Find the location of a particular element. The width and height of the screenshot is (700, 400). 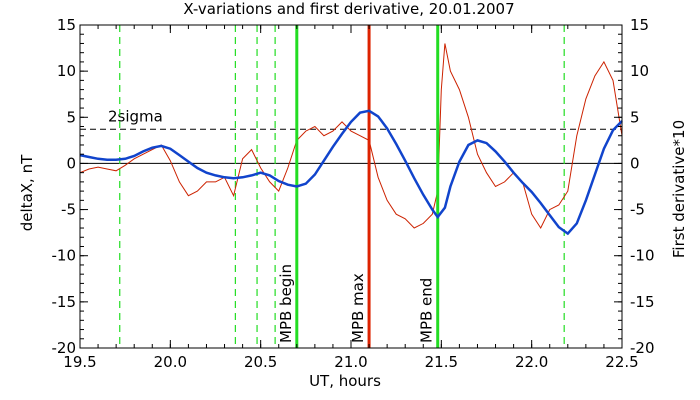

x-tick-label: 20.5 is located at coordinates (260, 362).